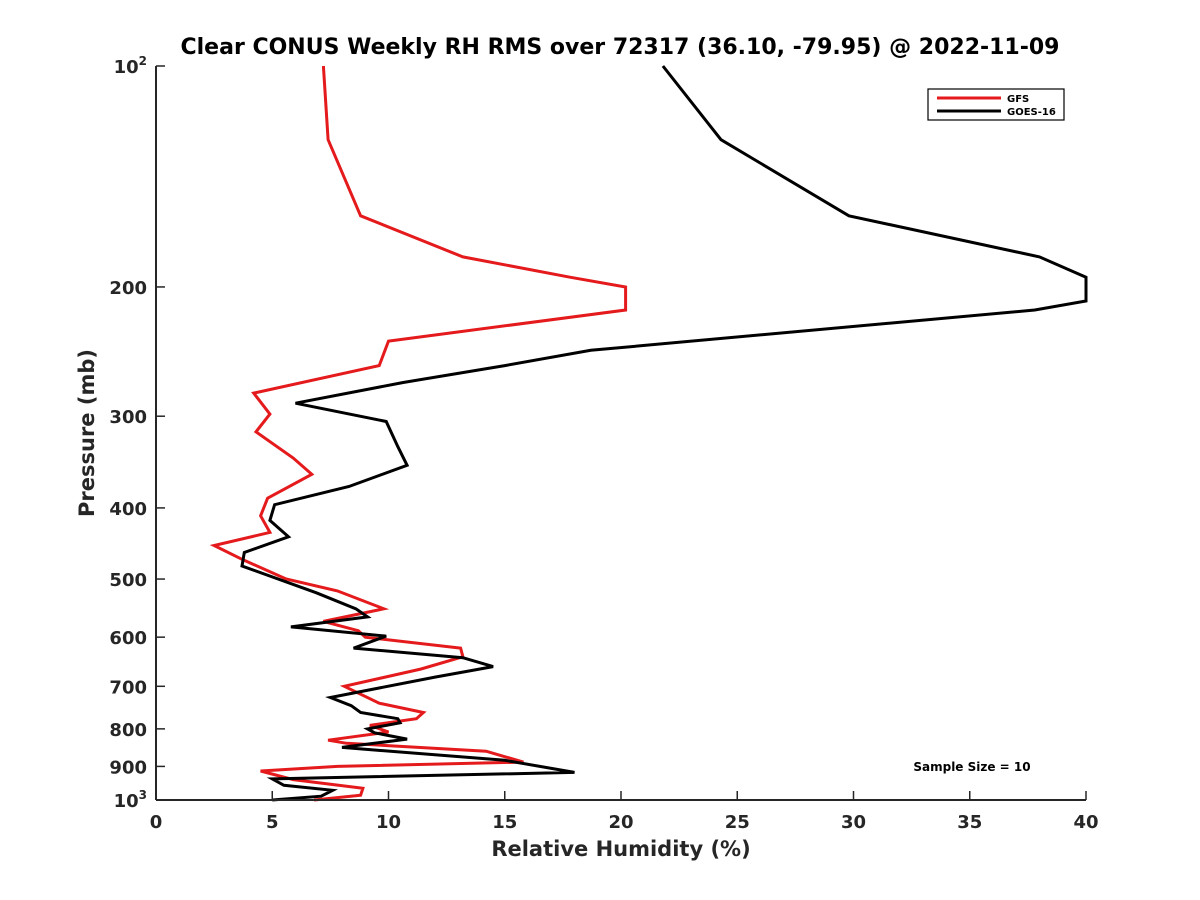 The height and width of the screenshot is (900, 1200). I want to click on x-tick-label: 0, so click(156, 822).